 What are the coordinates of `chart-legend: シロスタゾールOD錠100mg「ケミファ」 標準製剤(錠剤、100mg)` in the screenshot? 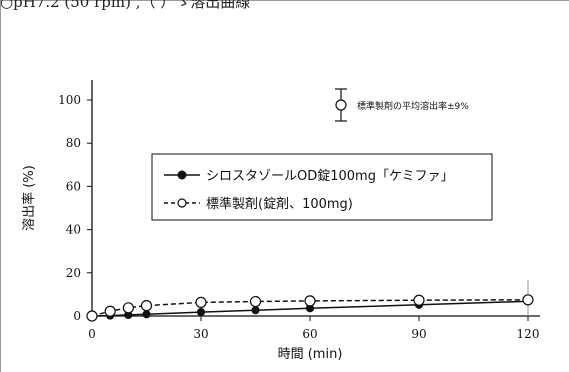 It's located at (322, 187).